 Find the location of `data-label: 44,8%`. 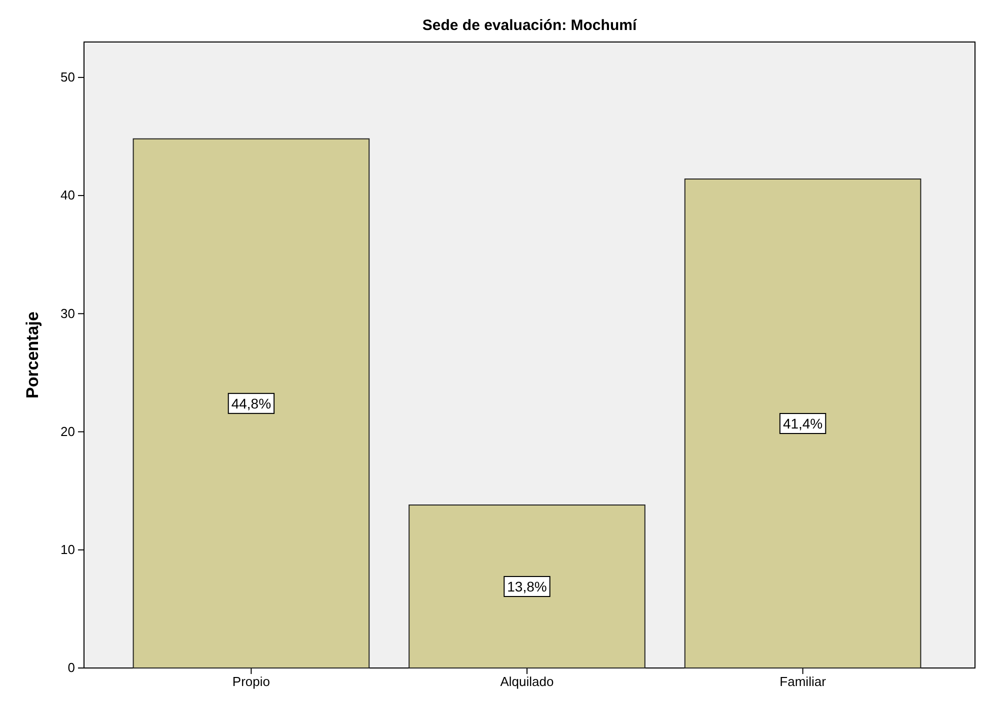

data-label: 44,8% is located at coordinates (251, 403).